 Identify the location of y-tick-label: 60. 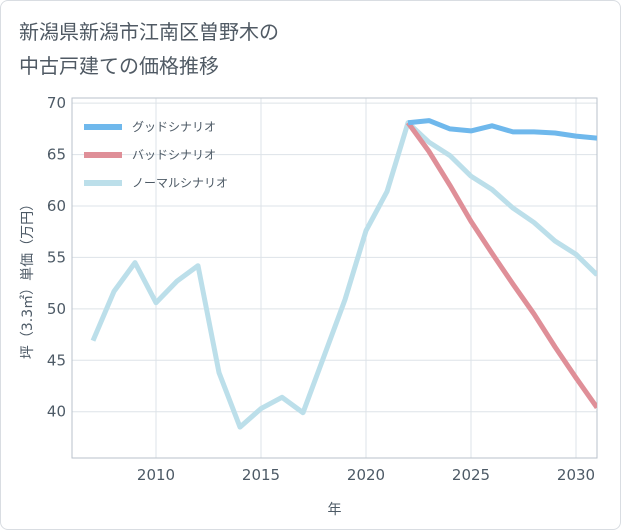
(56, 206).